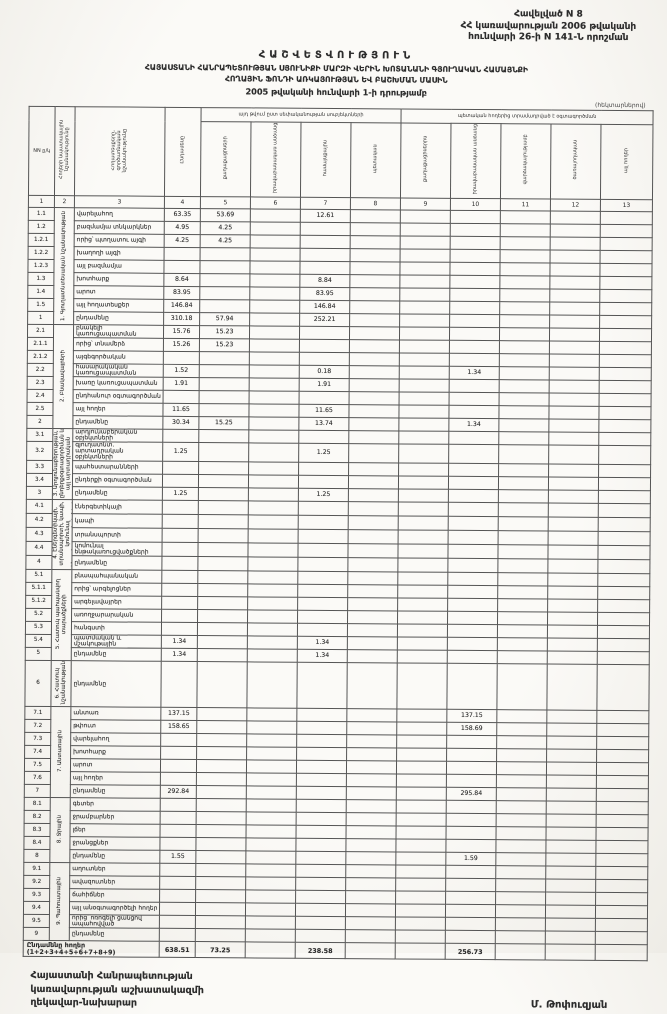  Describe the element at coordinates (60, 829) in the screenshot. I see `category-label: 8. Ջրային` at that location.